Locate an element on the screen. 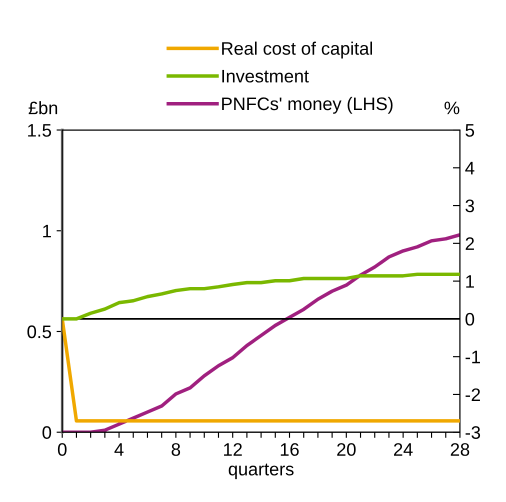  x-tick-label: 28 is located at coordinates (460, 449).